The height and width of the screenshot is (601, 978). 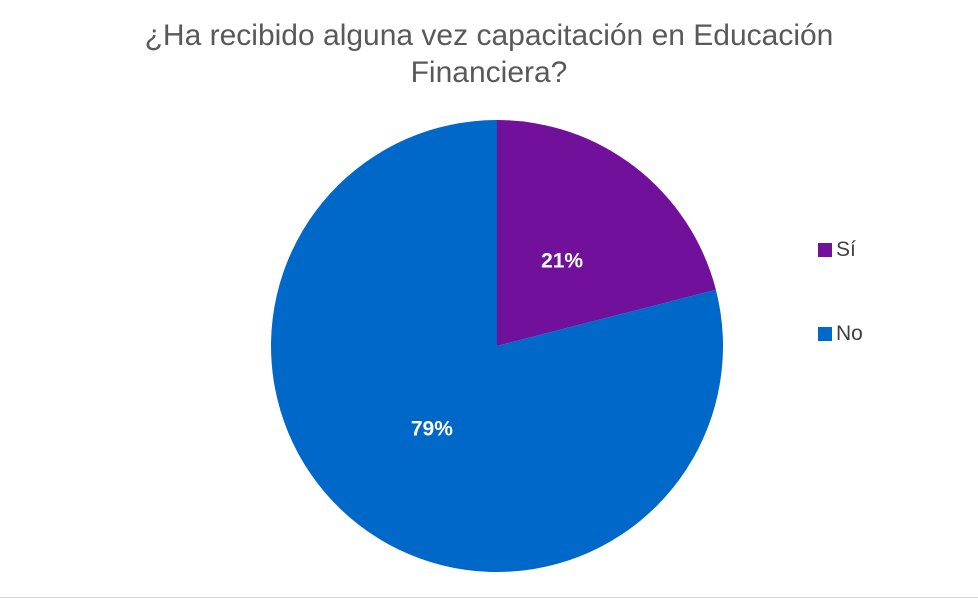 I want to click on legend: Sí No, so click(x=840, y=320).